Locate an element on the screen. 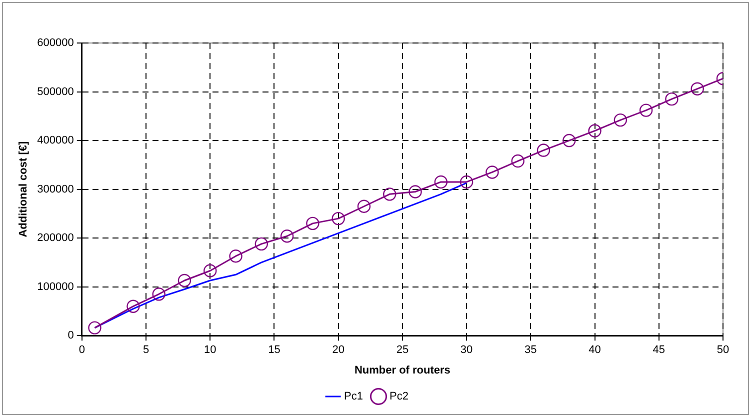 The width and height of the screenshot is (751, 417). y-tick-label: 400000 is located at coordinates (55, 140).